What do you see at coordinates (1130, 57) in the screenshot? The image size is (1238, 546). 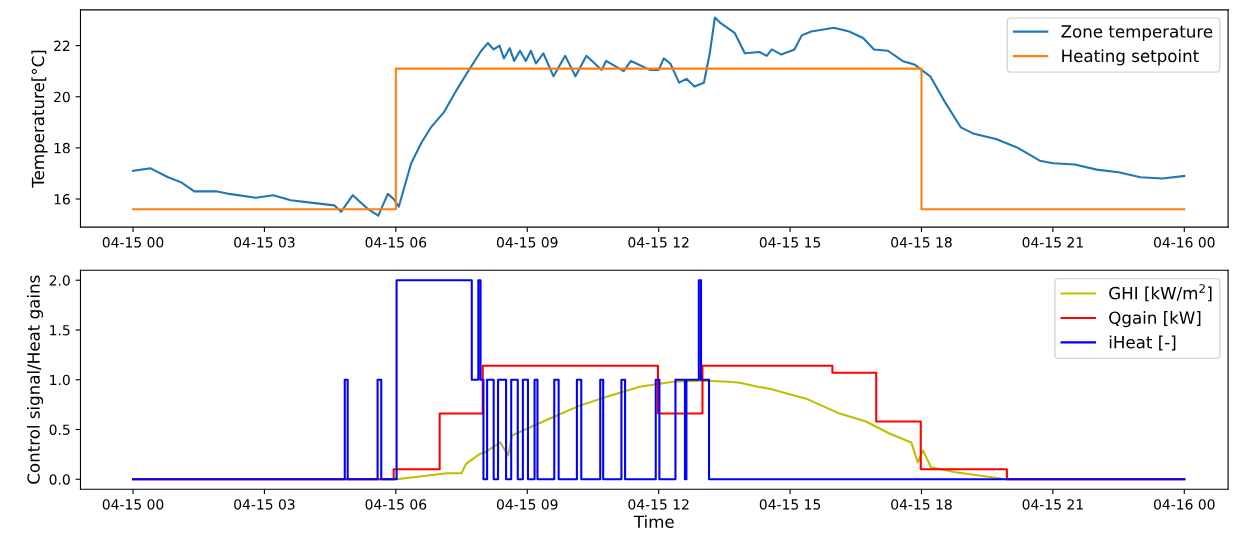 I see `legend-label: Heating setpoint` at bounding box center [1130, 57].